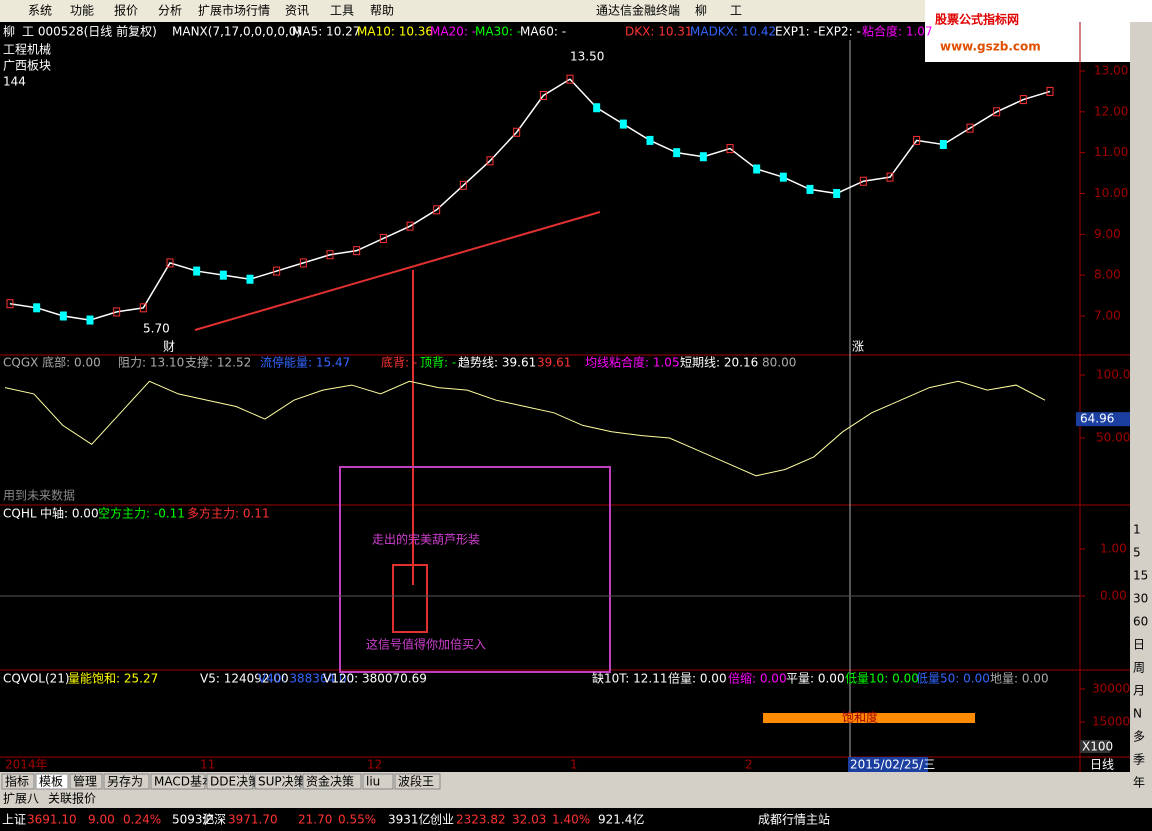 This screenshot has height=831, width=1152. What do you see at coordinates (1103, 419) in the screenshot?
I see `current-value-box` at bounding box center [1103, 419].